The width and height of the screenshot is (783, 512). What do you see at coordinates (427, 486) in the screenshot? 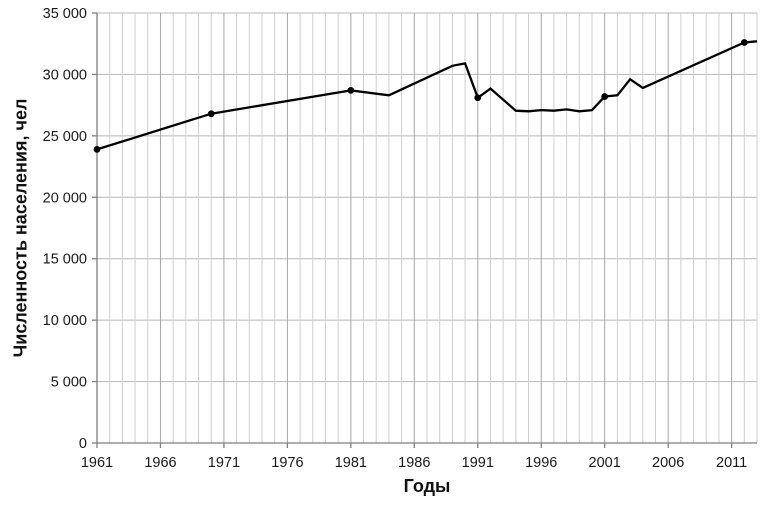
I see `x-axis-title: Годы` at bounding box center [427, 486].